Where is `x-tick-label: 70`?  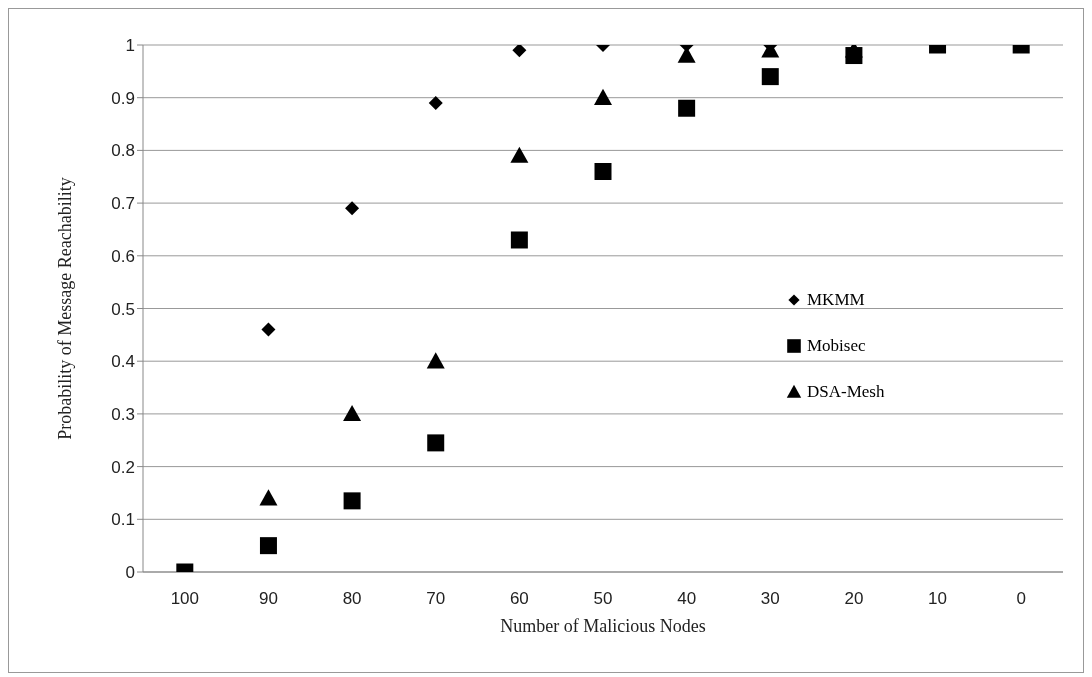 x-tick-label: 70 is located at coordinates (436, 599).